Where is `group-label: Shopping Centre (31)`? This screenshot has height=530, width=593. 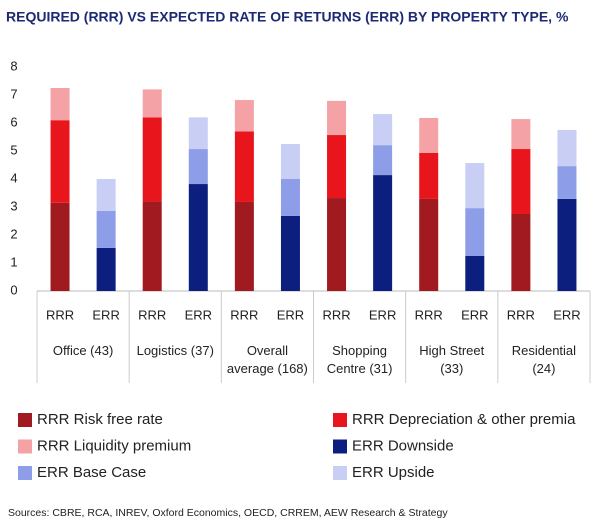 group-label: Shopping Centre (31) is located at coordinates (359, 359).